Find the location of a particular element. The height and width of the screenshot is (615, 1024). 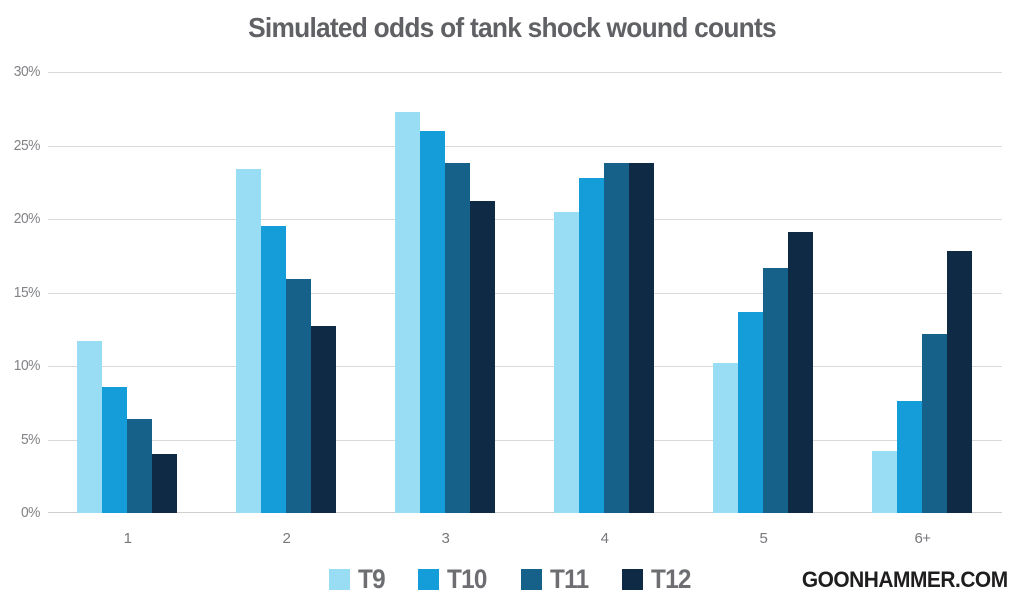

x-category-label: 5 is located at coordinates (763, 538).